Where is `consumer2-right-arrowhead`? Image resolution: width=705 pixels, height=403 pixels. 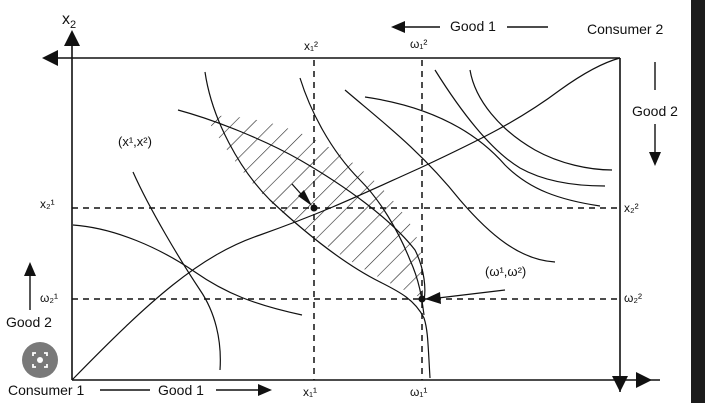
consumer2-right-arrowhead is located at coordinates (620, 384).